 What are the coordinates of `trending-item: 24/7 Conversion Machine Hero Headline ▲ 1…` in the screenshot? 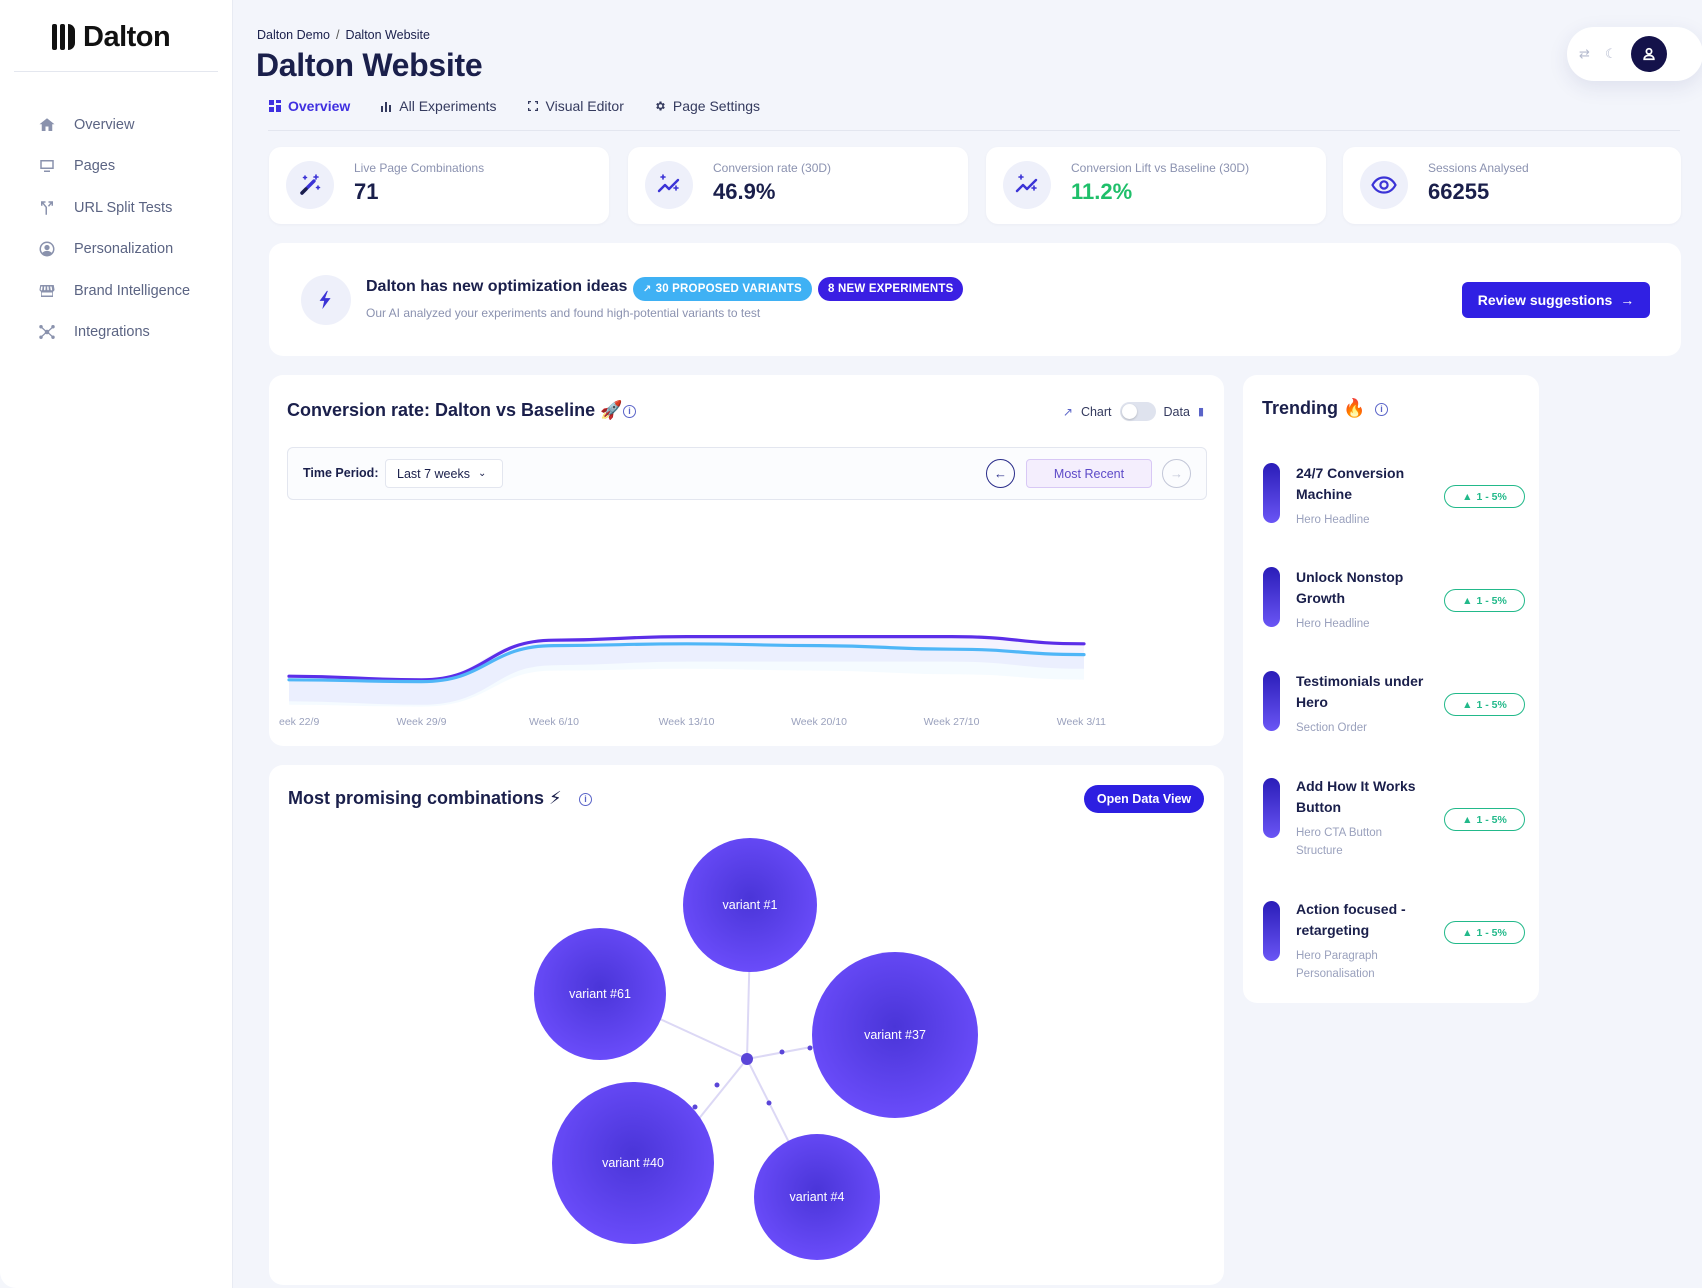 It's located at (1394, 503).